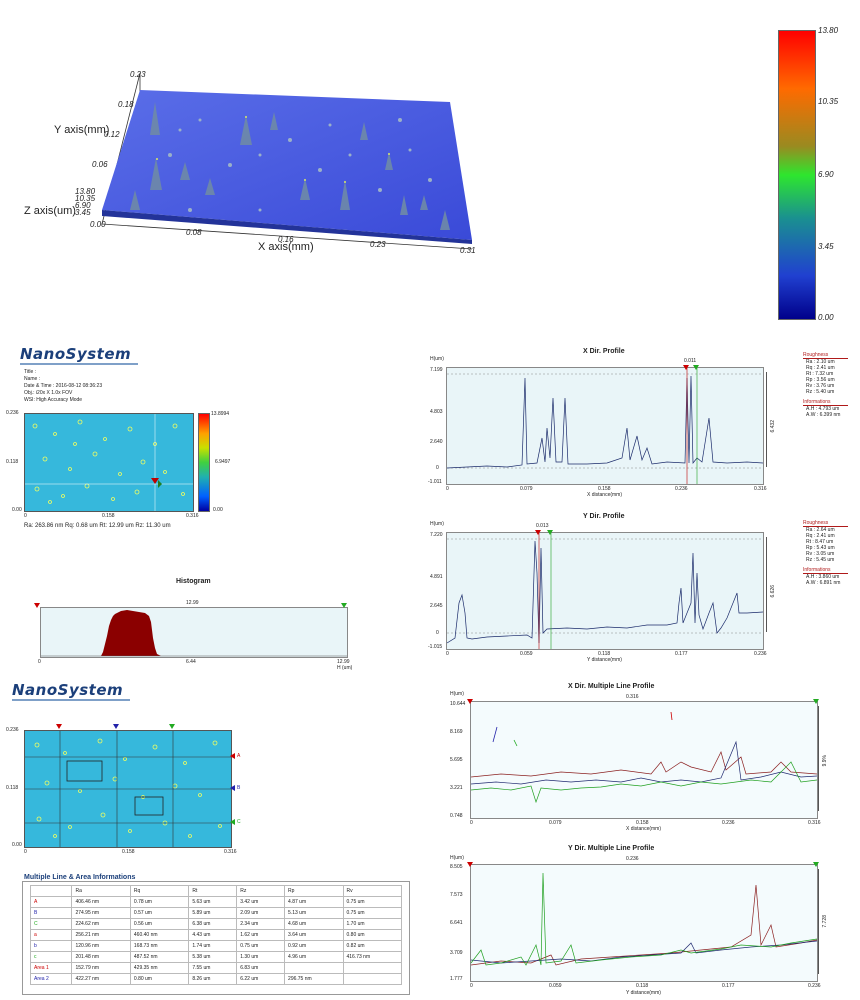  I want to click on x-profile-y-unit: H(um), so click(437, 359).